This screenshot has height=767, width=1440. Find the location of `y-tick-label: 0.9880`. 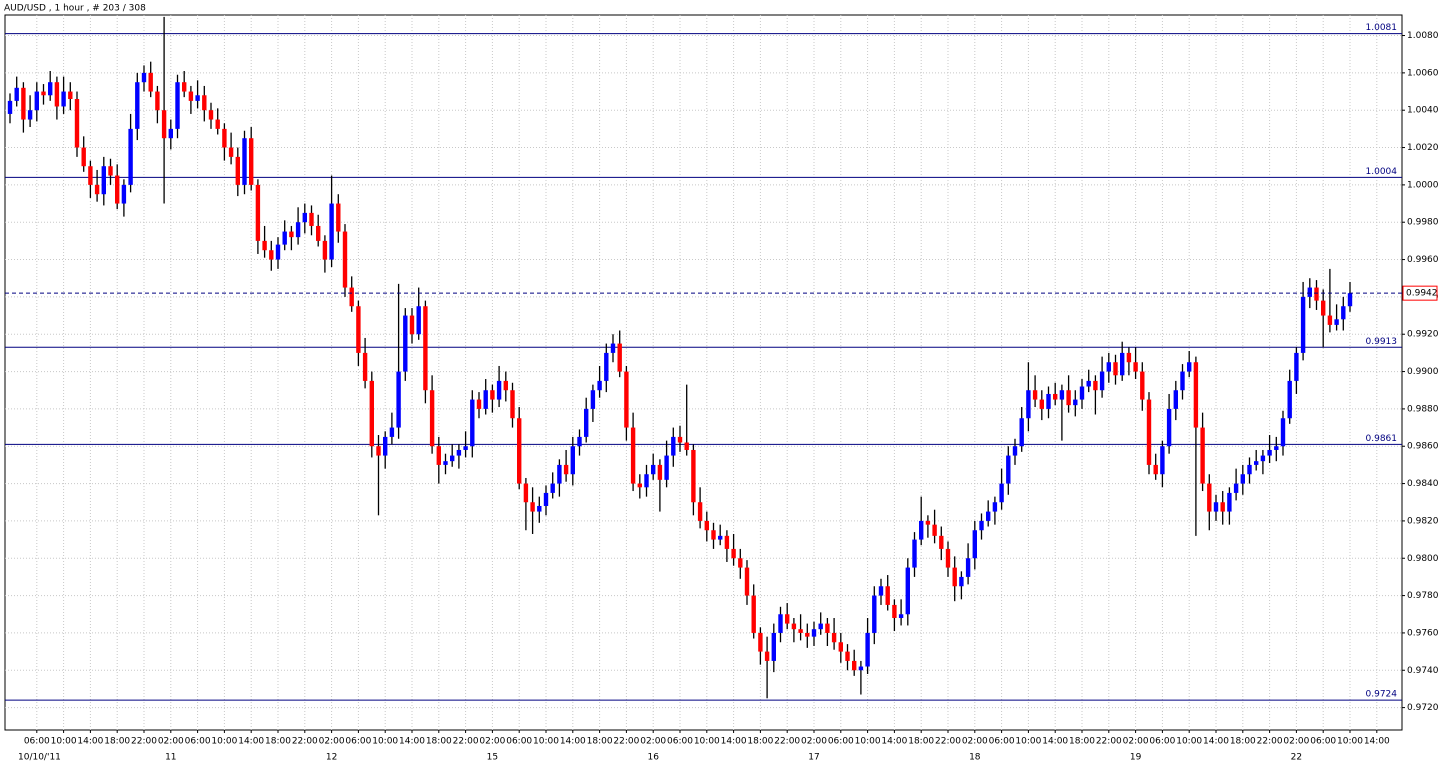

y-tick-label: 0.9880 is located at coordinates (1423, 409).